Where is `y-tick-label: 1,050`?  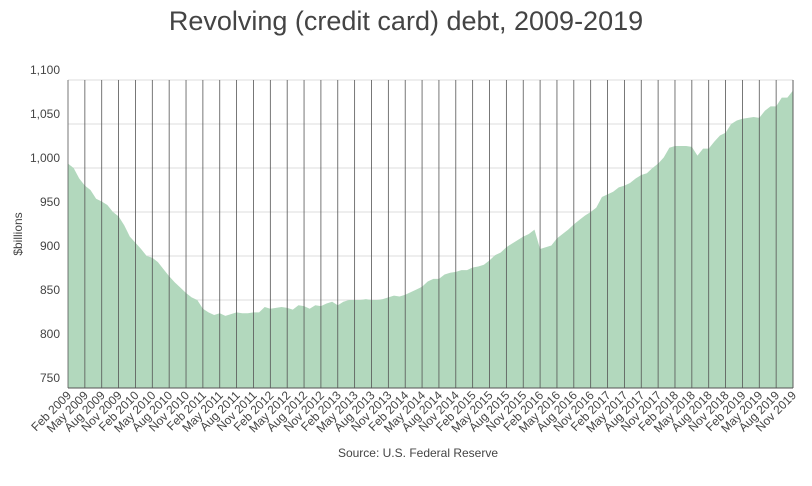
y-tick-label: 1,050 is located at coordinates (45, 114).